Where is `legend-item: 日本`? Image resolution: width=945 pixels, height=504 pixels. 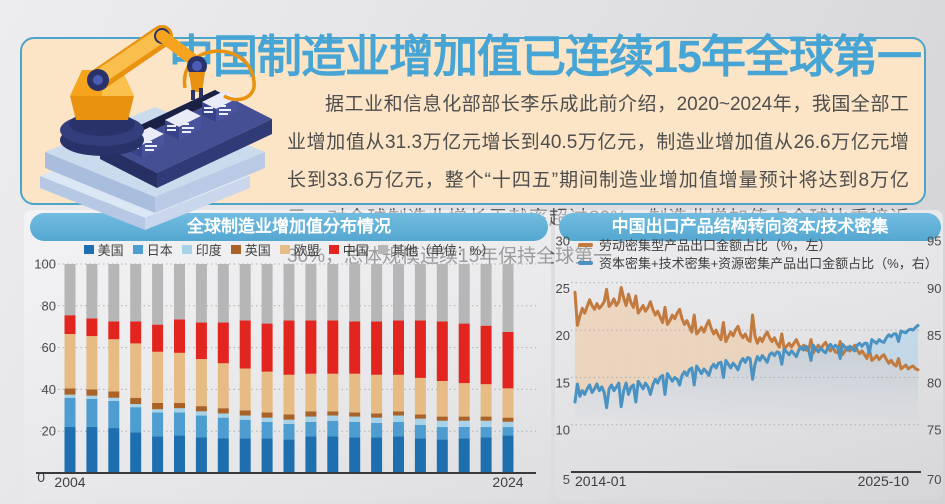 legend-item: 日本 is located at coordinates (152, 249).